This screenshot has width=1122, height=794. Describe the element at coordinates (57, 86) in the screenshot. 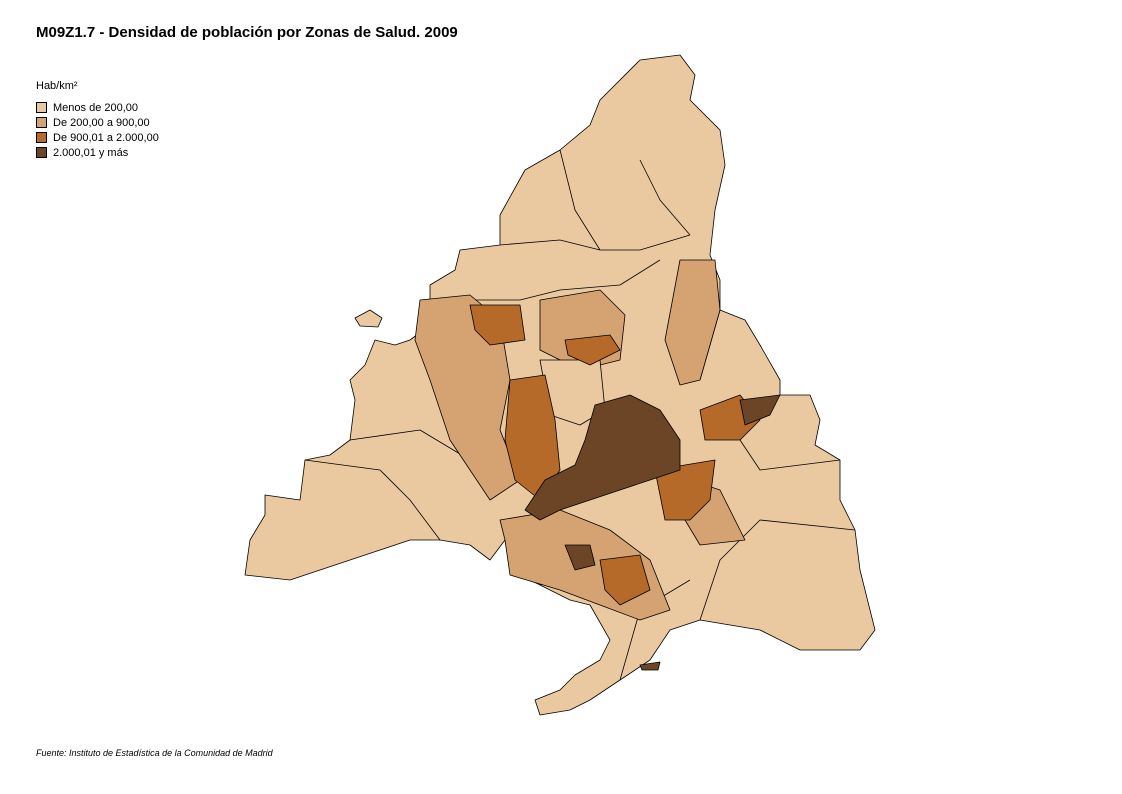

I see `legend-title: Hab/km²` at that location.